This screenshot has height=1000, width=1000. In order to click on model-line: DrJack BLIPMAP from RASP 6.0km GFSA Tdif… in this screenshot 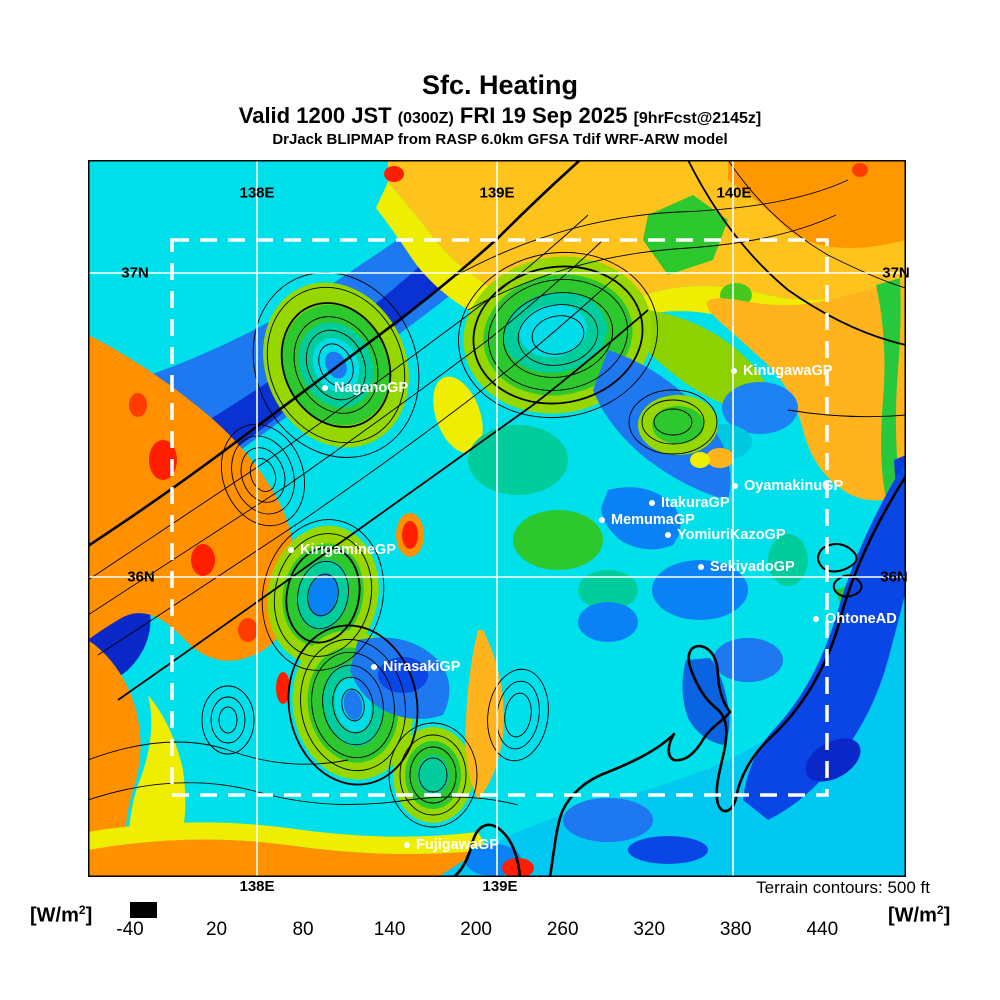, I will do `click(500, 140)`.